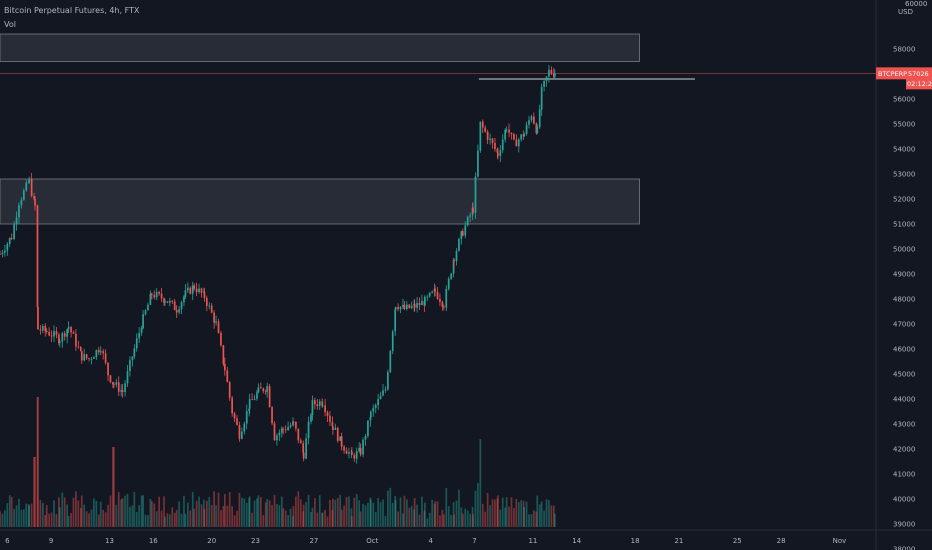 The image size is (932, 550). Describe the element at coordinates (532, 541) in the screenshot. I see `time-tick-label: 11` at that location.